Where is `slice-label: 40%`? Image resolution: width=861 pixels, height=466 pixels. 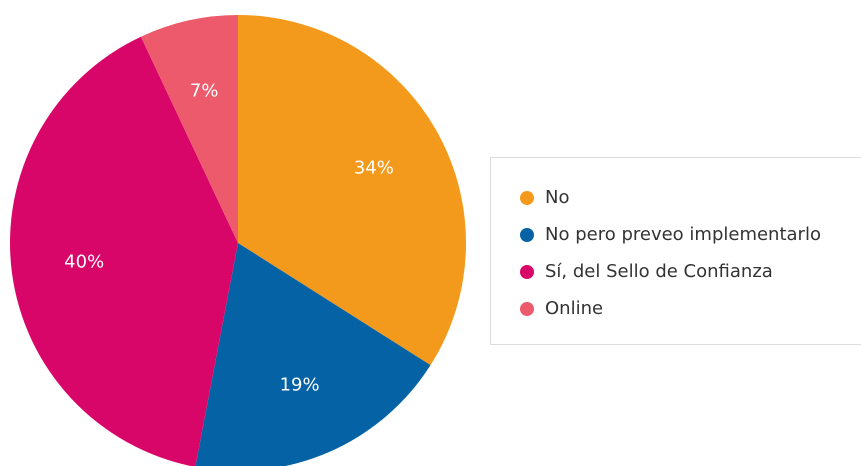
slice-label: 40% is located at coordinates (84, 261).